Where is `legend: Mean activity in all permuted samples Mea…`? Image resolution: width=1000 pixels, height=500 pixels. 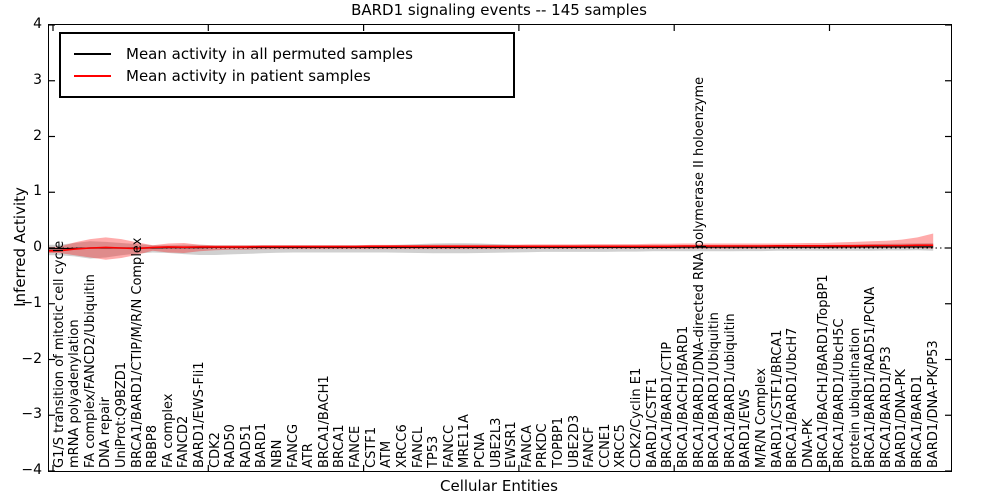 legend: Mean activity in all permuted samples Mea… is located at coordinates (287, 65).